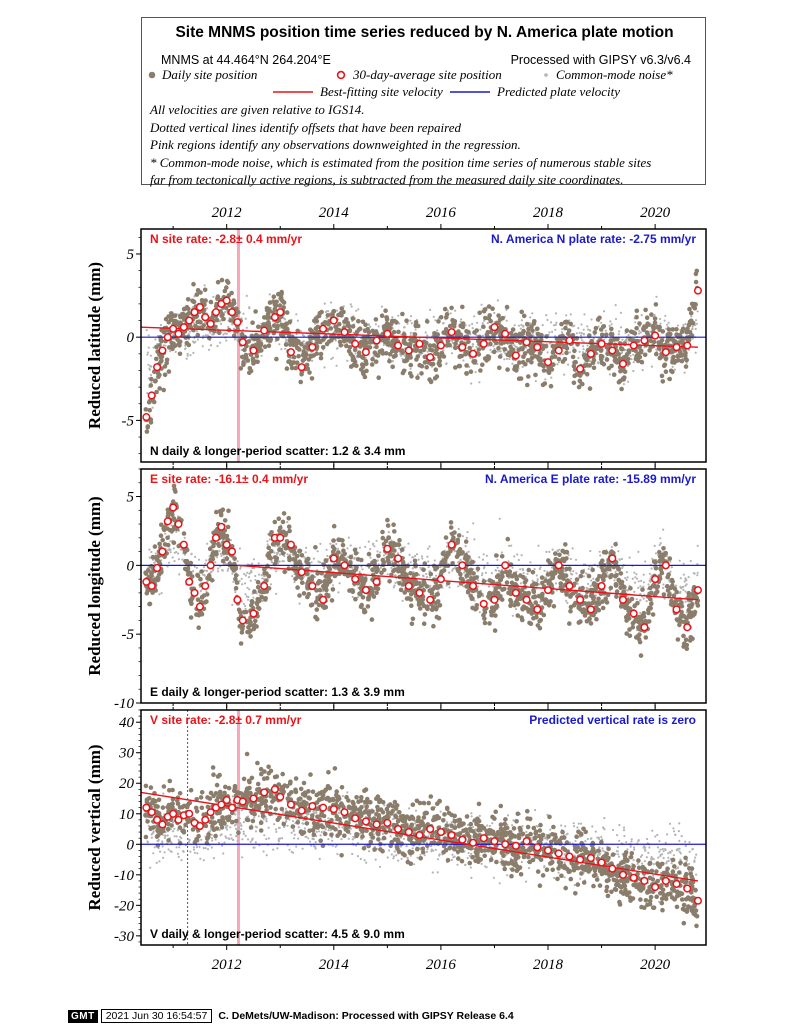 The image size is (800, 1035). Describe the element at coordinates (94, 345) in the screenshot. I see `north-ylabel: Reduced latitude (mm)` at that location.